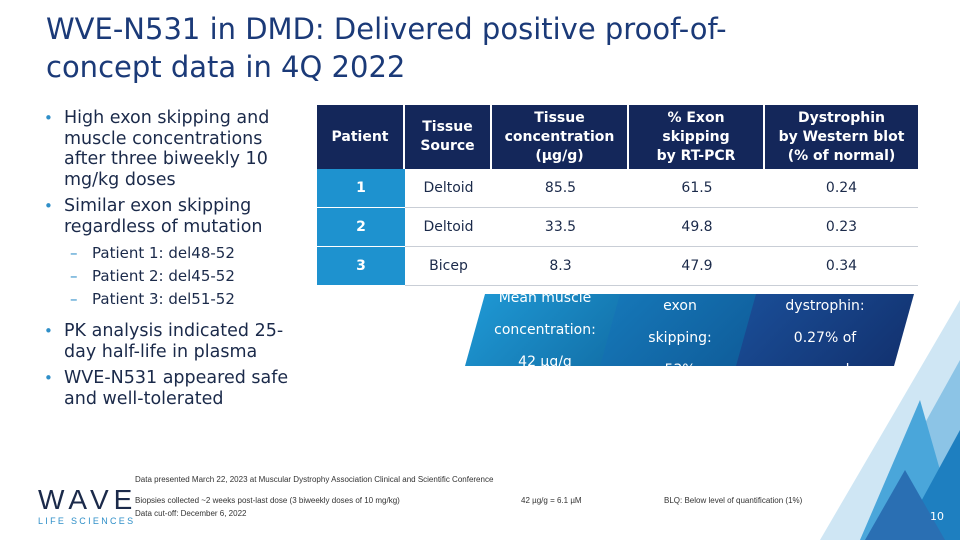  What do you see at coordinates (560, 137) in the screenshot?
I see `header-tissue-concentration: Tissue concentration (µg/g)` at bounding box center [560, 137].